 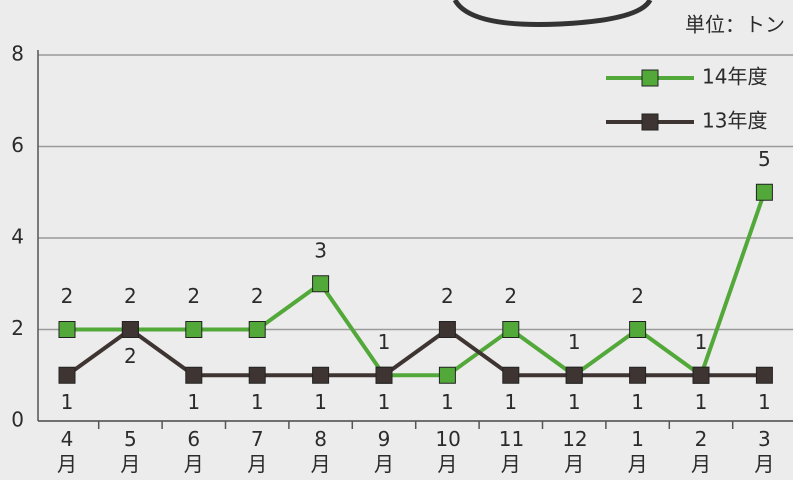 I want to click on decoration, so click(x=552, y=13).